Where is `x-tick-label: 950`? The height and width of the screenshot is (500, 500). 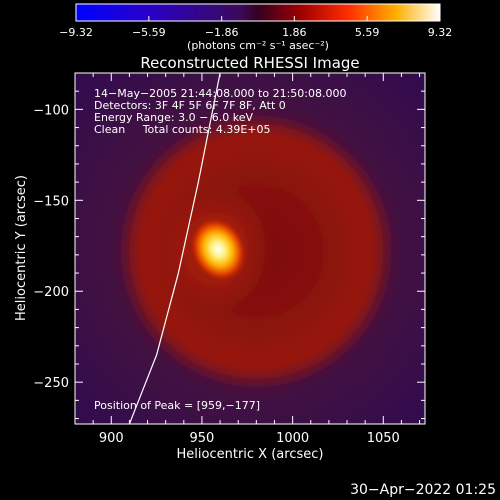
x-tick-label: 950 is located at coordinates (202, 438).